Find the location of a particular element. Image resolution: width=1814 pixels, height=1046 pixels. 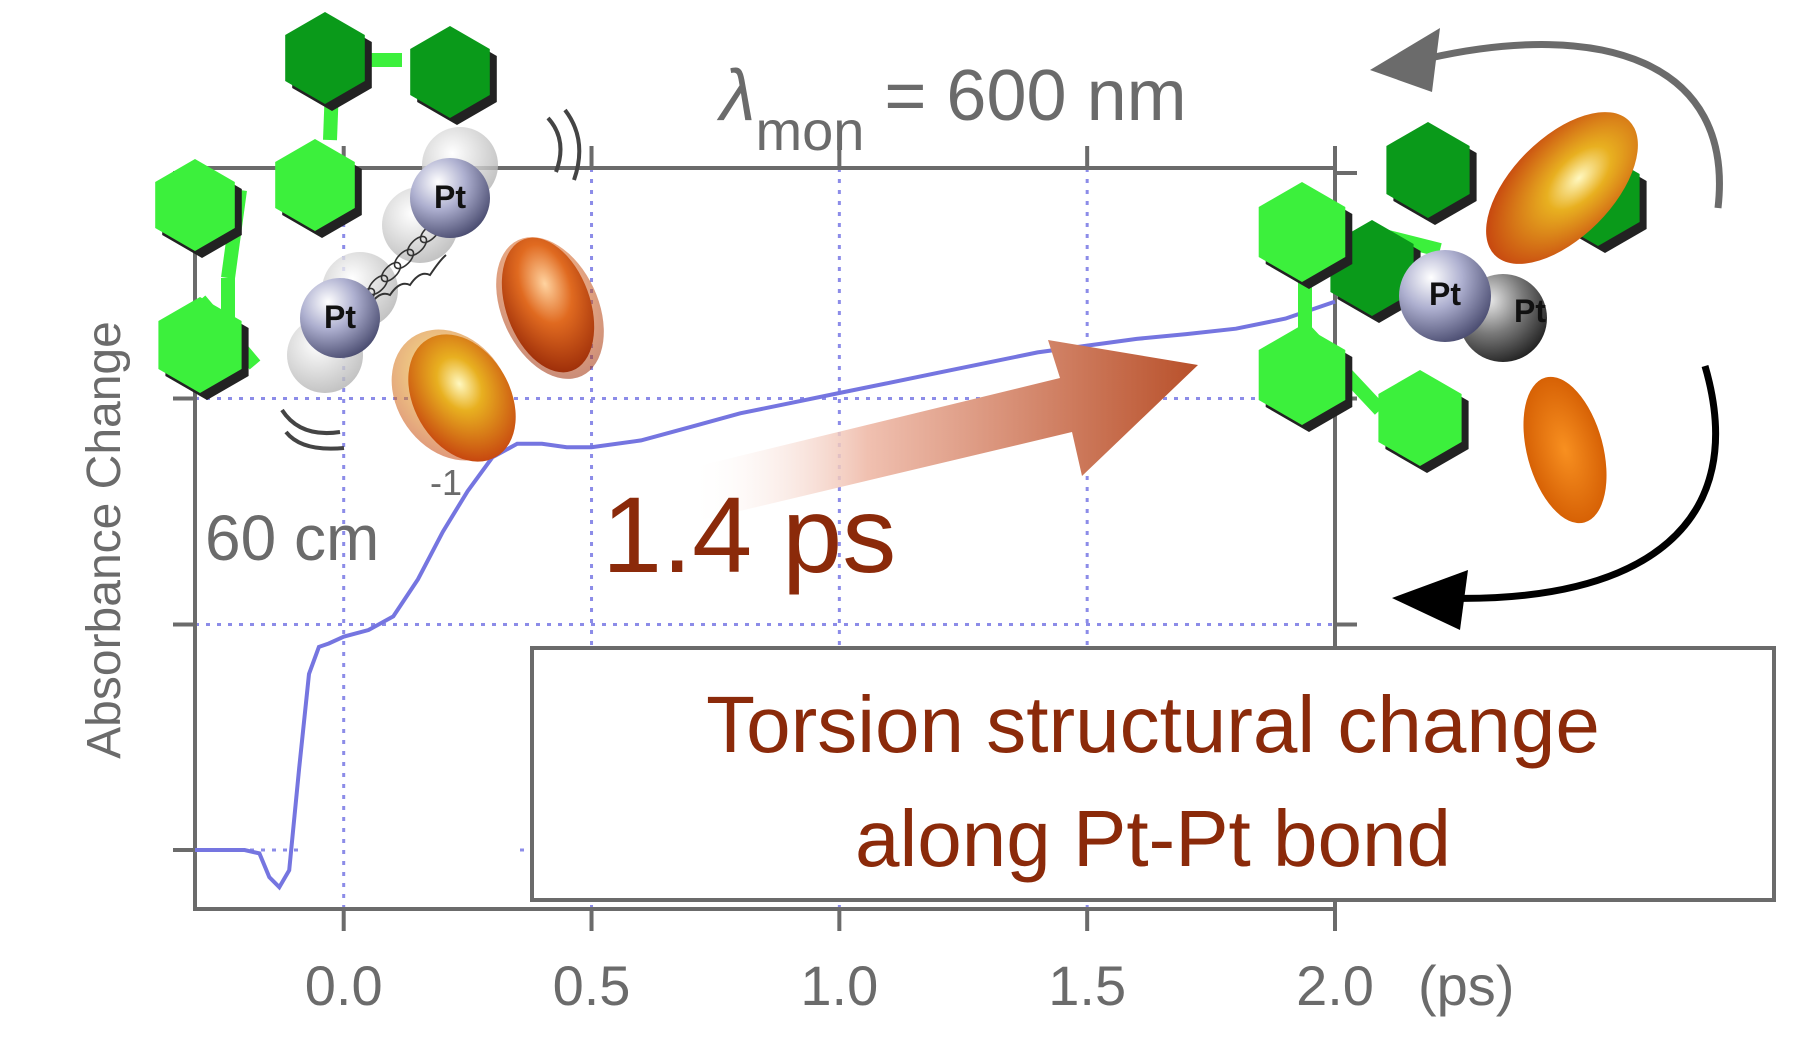

x-tick-labels: 0.0 0.5 1.0 1.5 2.0 is located at coordinates (839, 985).